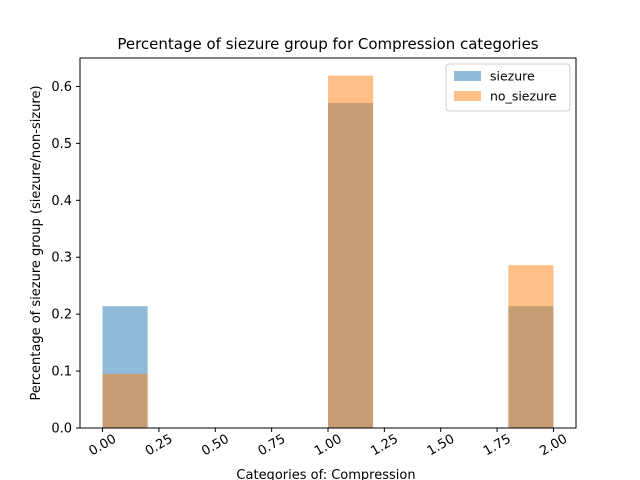 The width and height of the screenshot is (640, 480). What do you see at coordinates (61, 258) in the screenshot?
I see `y-tick-label: 0.3` at bounding box center [61, 258].